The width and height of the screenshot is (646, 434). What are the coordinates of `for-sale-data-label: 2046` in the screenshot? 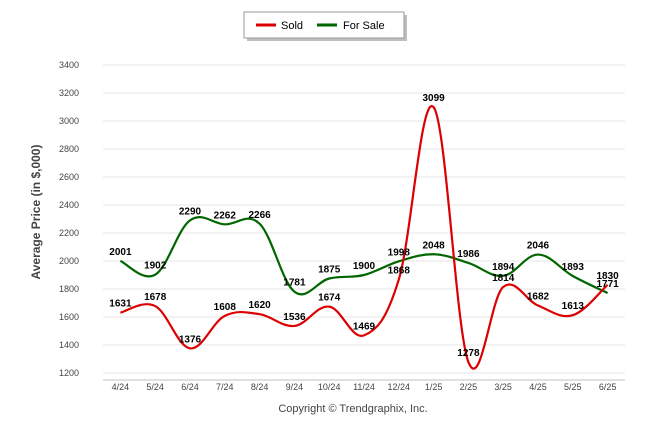 It's located at (538, 246).